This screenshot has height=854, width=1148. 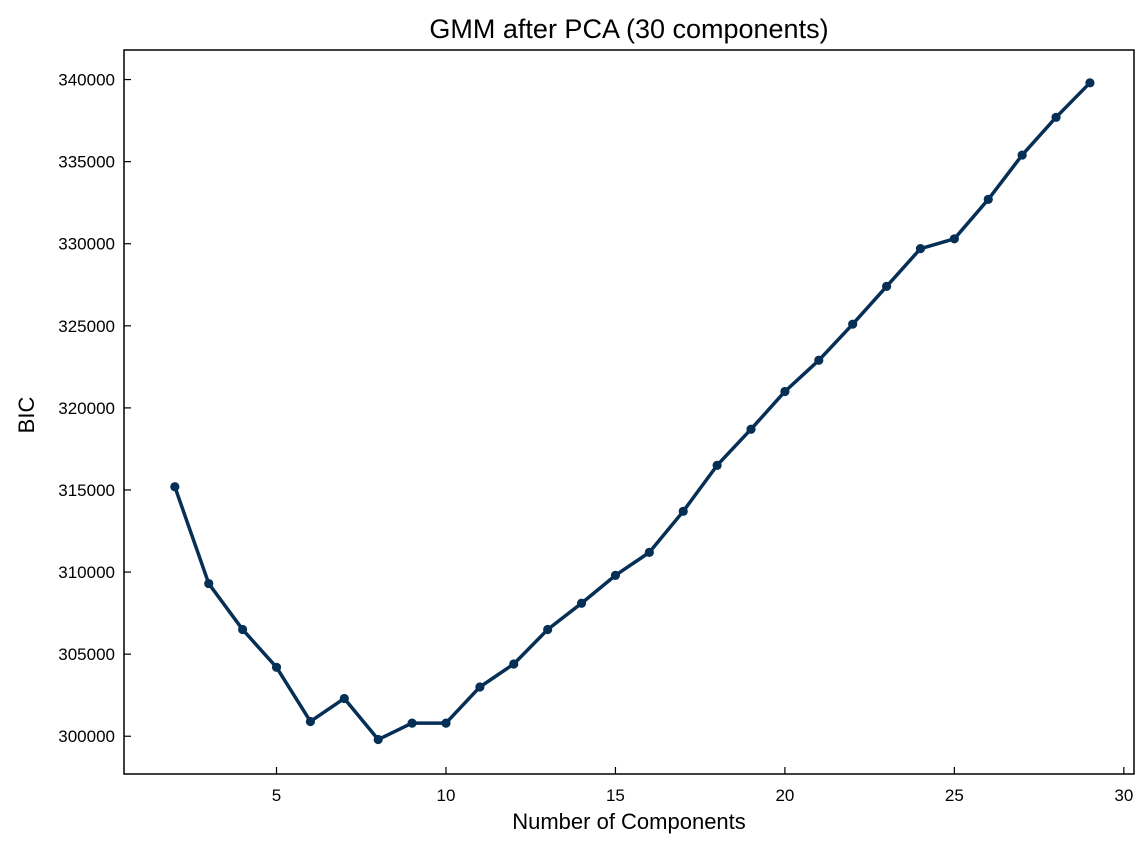 What do you see at coordinates (86, 490) in the screenshot?
I see `y-tick-label: 315000` at bounding box center [86, 490].